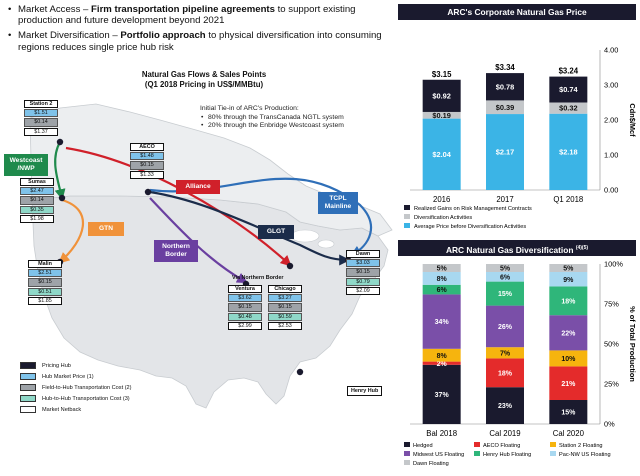 Image resolution: width=640 pixels, height=476 pixels. I want to click on pipeline-label-tcpl: TCPL Mainline, so click(338, 203).